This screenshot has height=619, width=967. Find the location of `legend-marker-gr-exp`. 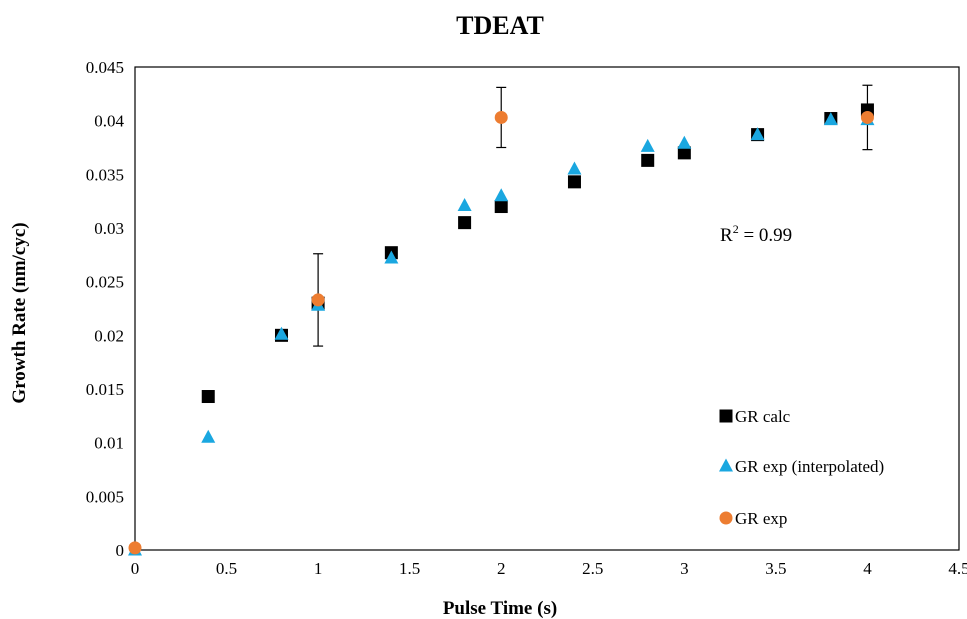

legend-marker-gr-exp is located at coordinates (726, 518).